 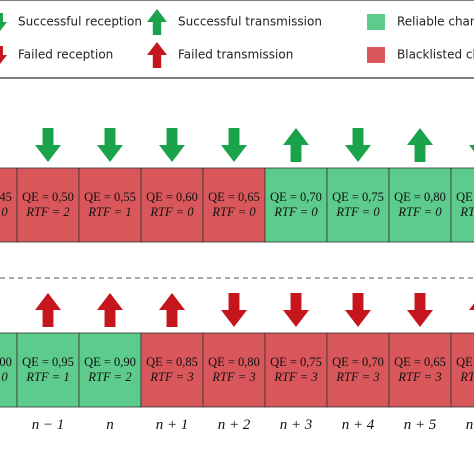 I want to click on legend-label: Successful reception, so click(x=80, y=22).